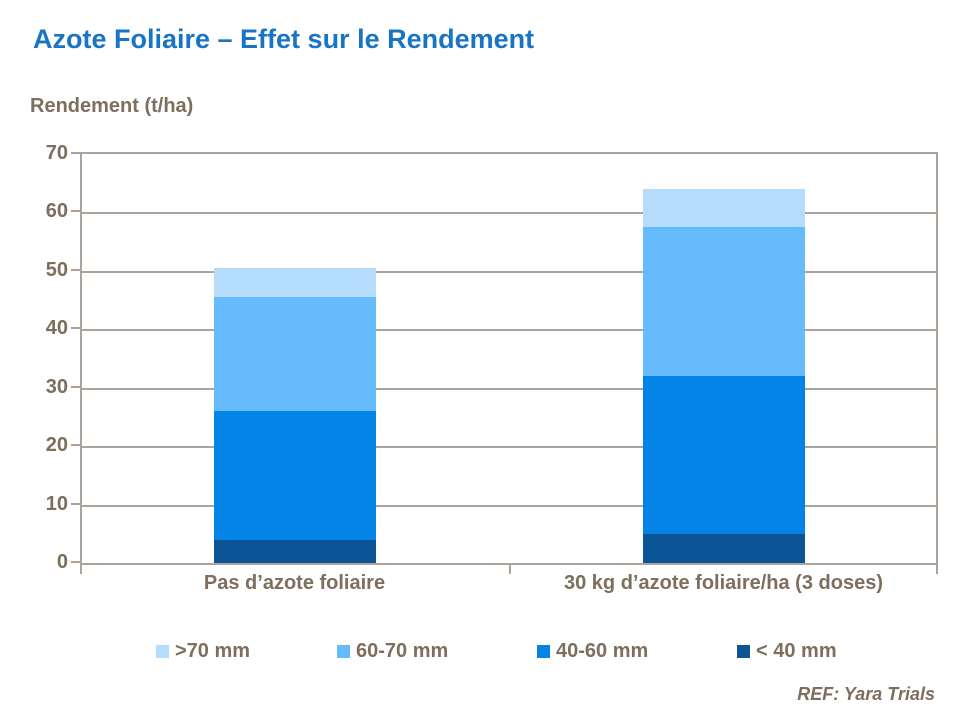 The image size is (960, 720). I want to click on reference-label: REF: Yara Trials, so click(866, 694).